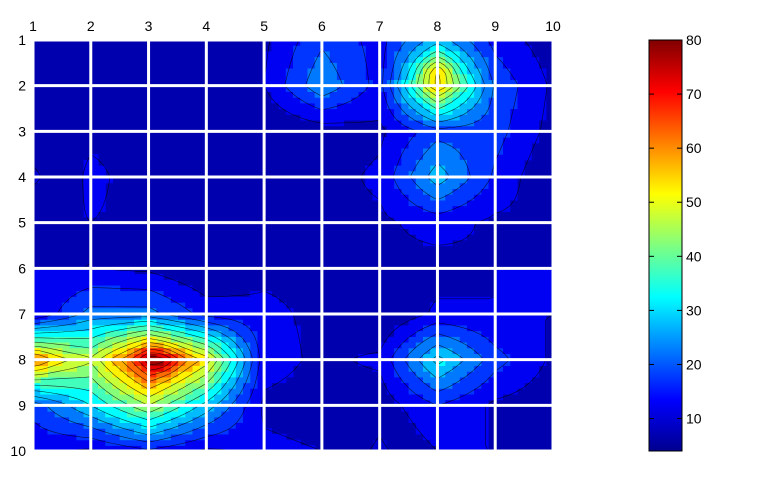 This screenshot has height=482, width=780. I want to click on y-tick-label: 4, so click(22, 177).